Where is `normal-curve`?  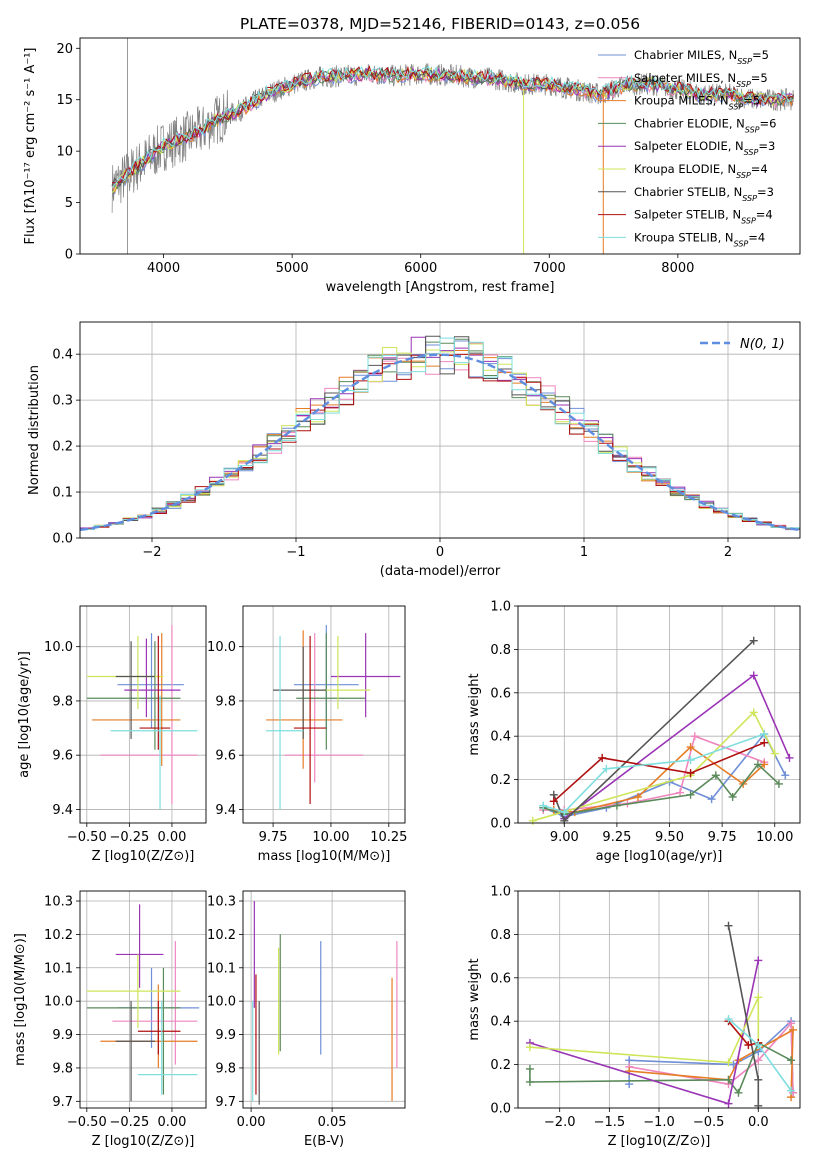
normal-curve is located at coordinates (440, 442).